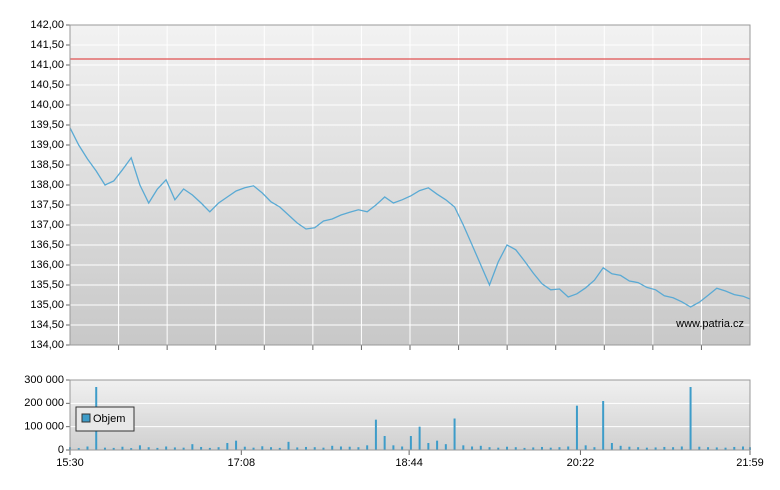  What do you see at coordinates (750, 463) in the screenshot?
I see `x-tick-label: 21:59` at bounding box center [750, 463].